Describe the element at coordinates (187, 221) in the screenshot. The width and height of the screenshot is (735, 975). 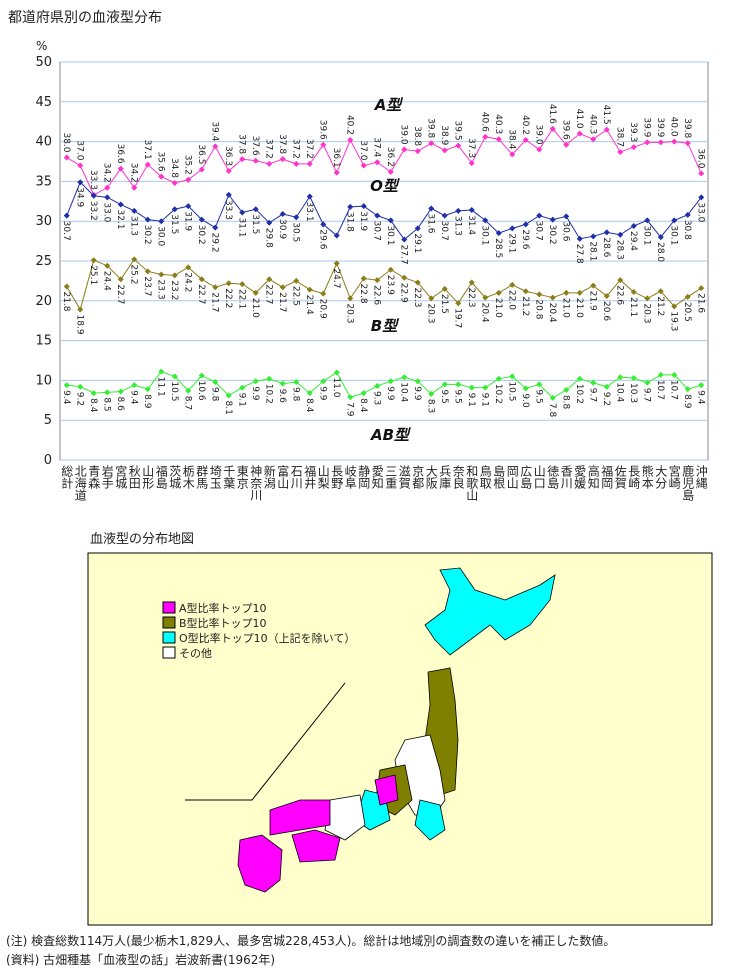
I see `data-label: 31.9` at that location.